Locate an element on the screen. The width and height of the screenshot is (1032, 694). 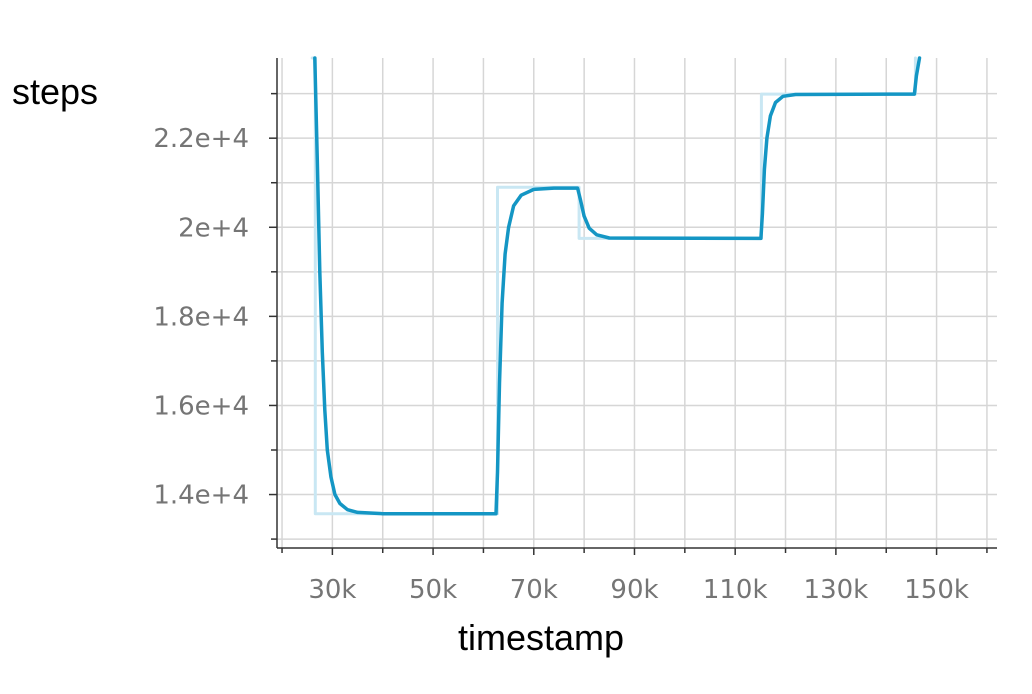
x-axis-title: timestamp is located at coordinates (541, 637).